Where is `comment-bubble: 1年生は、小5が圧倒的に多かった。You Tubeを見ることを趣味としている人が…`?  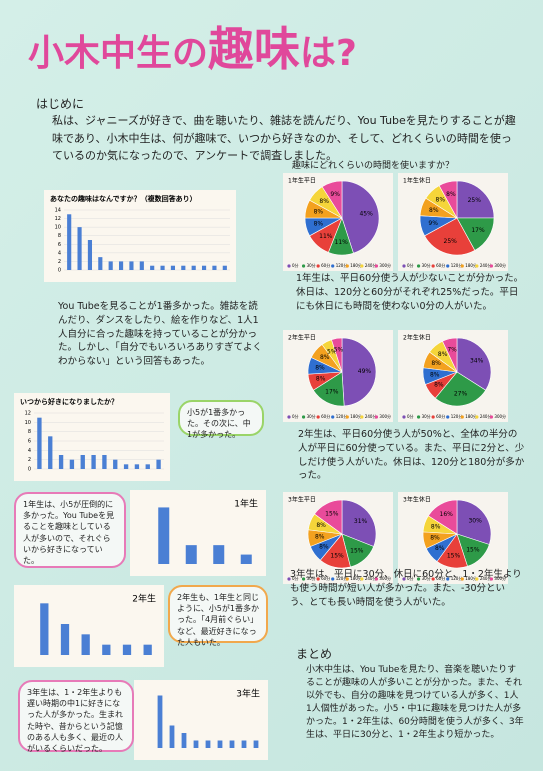 comment-bubble: 1年生は、小5が圧倒的に多かった。You Tubeを見ることを趣味としている人が… is located at coordinates (70, 530).